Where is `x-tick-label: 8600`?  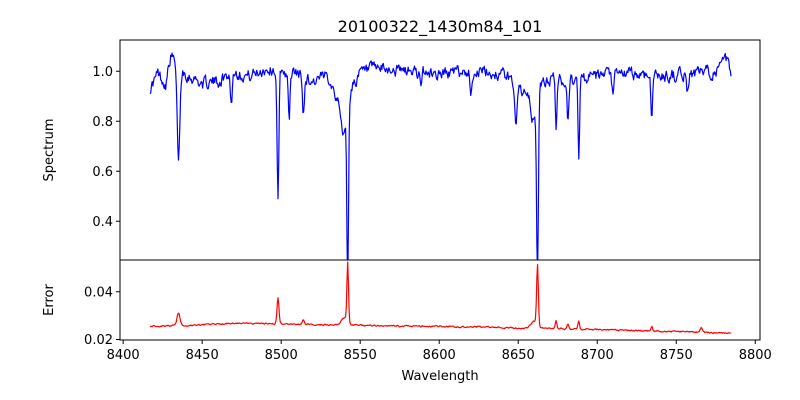
x-tick-label: 8600 is located at coordinates (439, 355).